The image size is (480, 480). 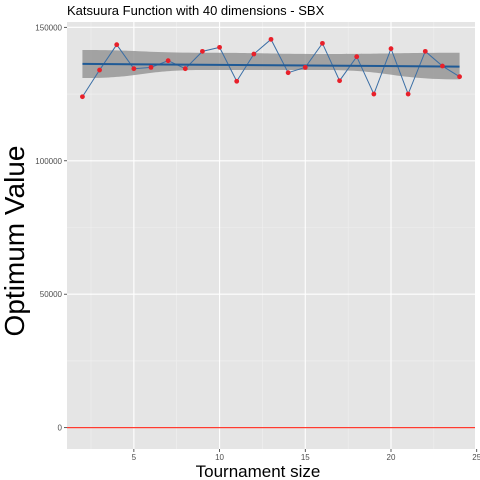 I want to click on x-tick-label: 10, so click(x=219, y=457).